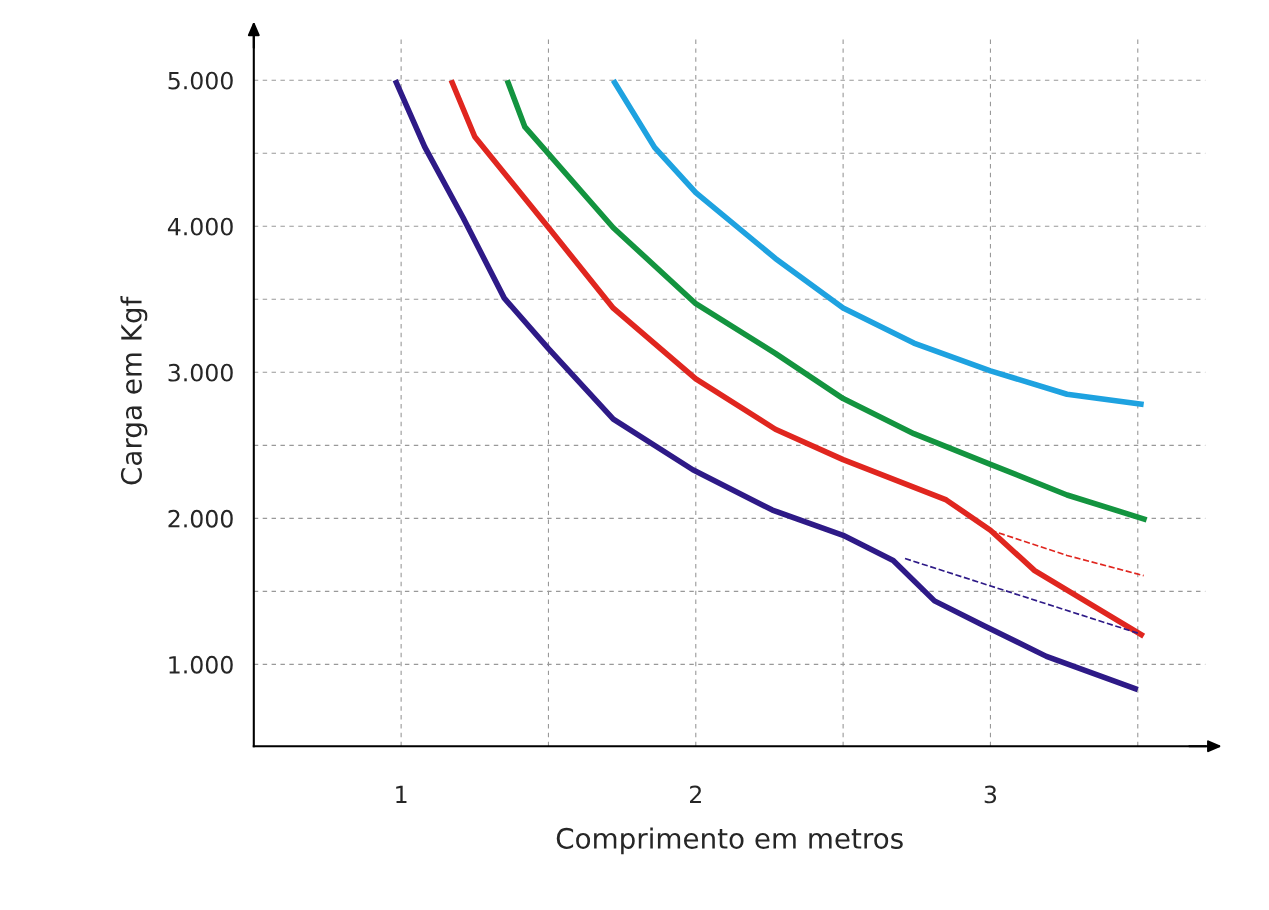 The width and height of the screenshot is (1269, 910). What do you see at coordinates (990, 794) in the screenshot?
I see `x-tick-label: 3` at bounding box center [990, 794].